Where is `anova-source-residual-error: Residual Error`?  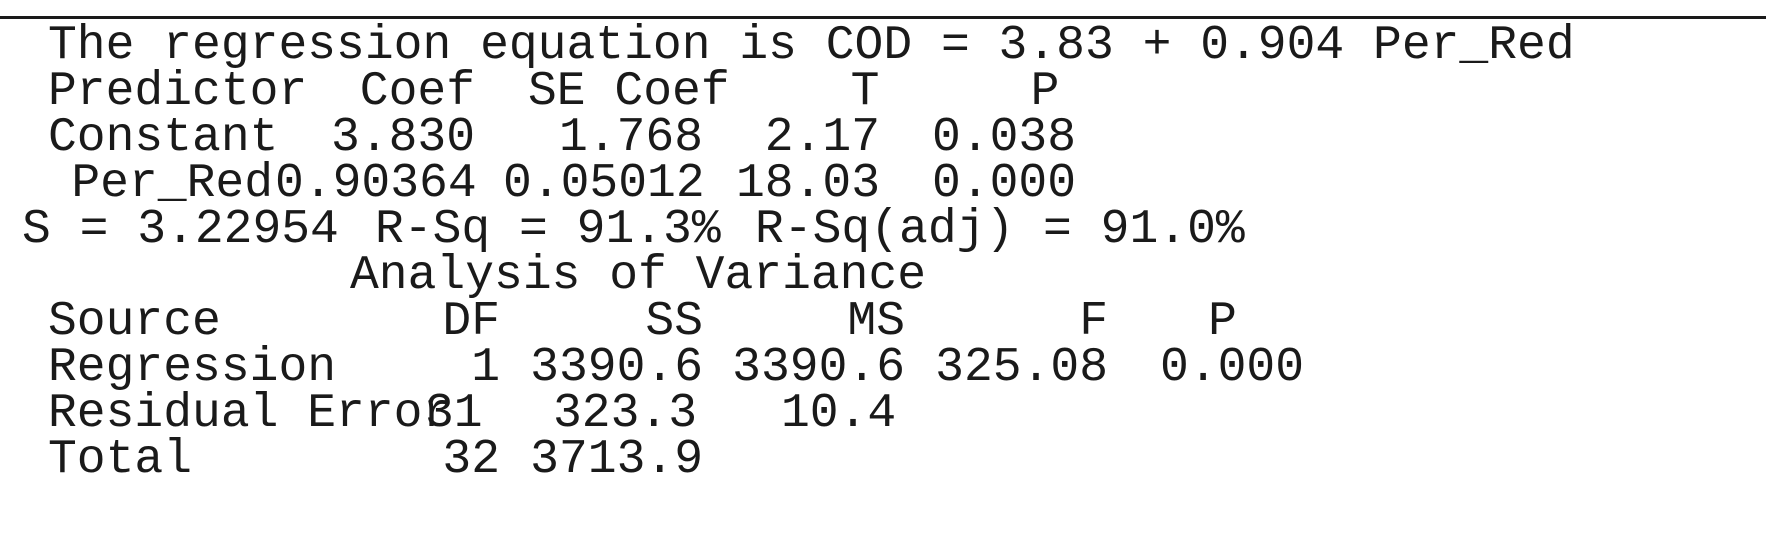 anova-source-residual-error: Residual Error is located at coordinates (250, 414).